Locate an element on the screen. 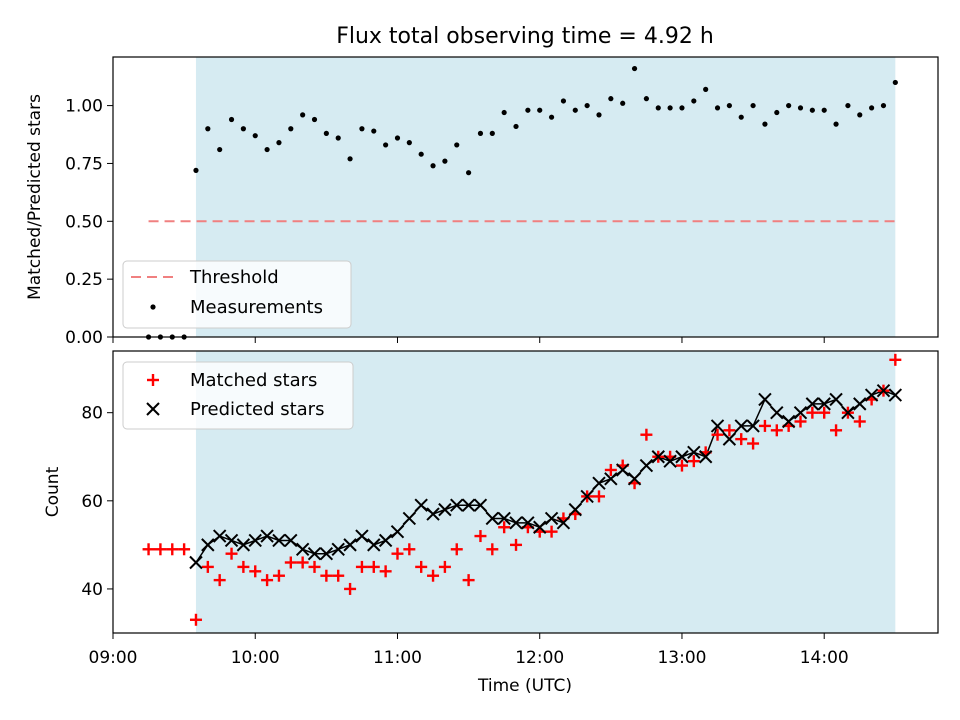 This screenshot has height=720, width=960. x-tick-label: 11:00 is located at coordinates (397, 658).